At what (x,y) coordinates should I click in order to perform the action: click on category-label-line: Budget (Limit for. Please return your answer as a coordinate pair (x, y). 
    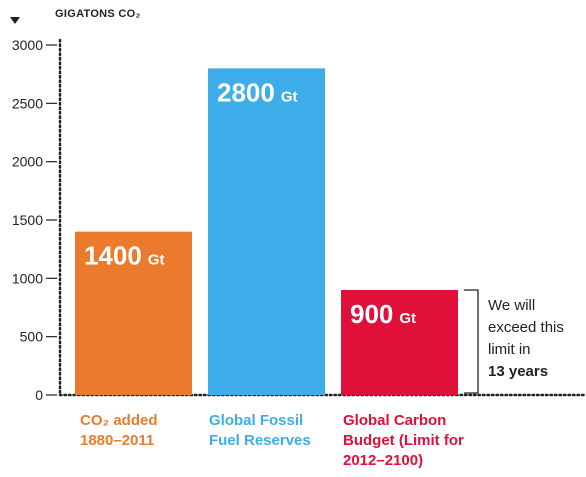
    Looking at the image, I should click on (403, 440).